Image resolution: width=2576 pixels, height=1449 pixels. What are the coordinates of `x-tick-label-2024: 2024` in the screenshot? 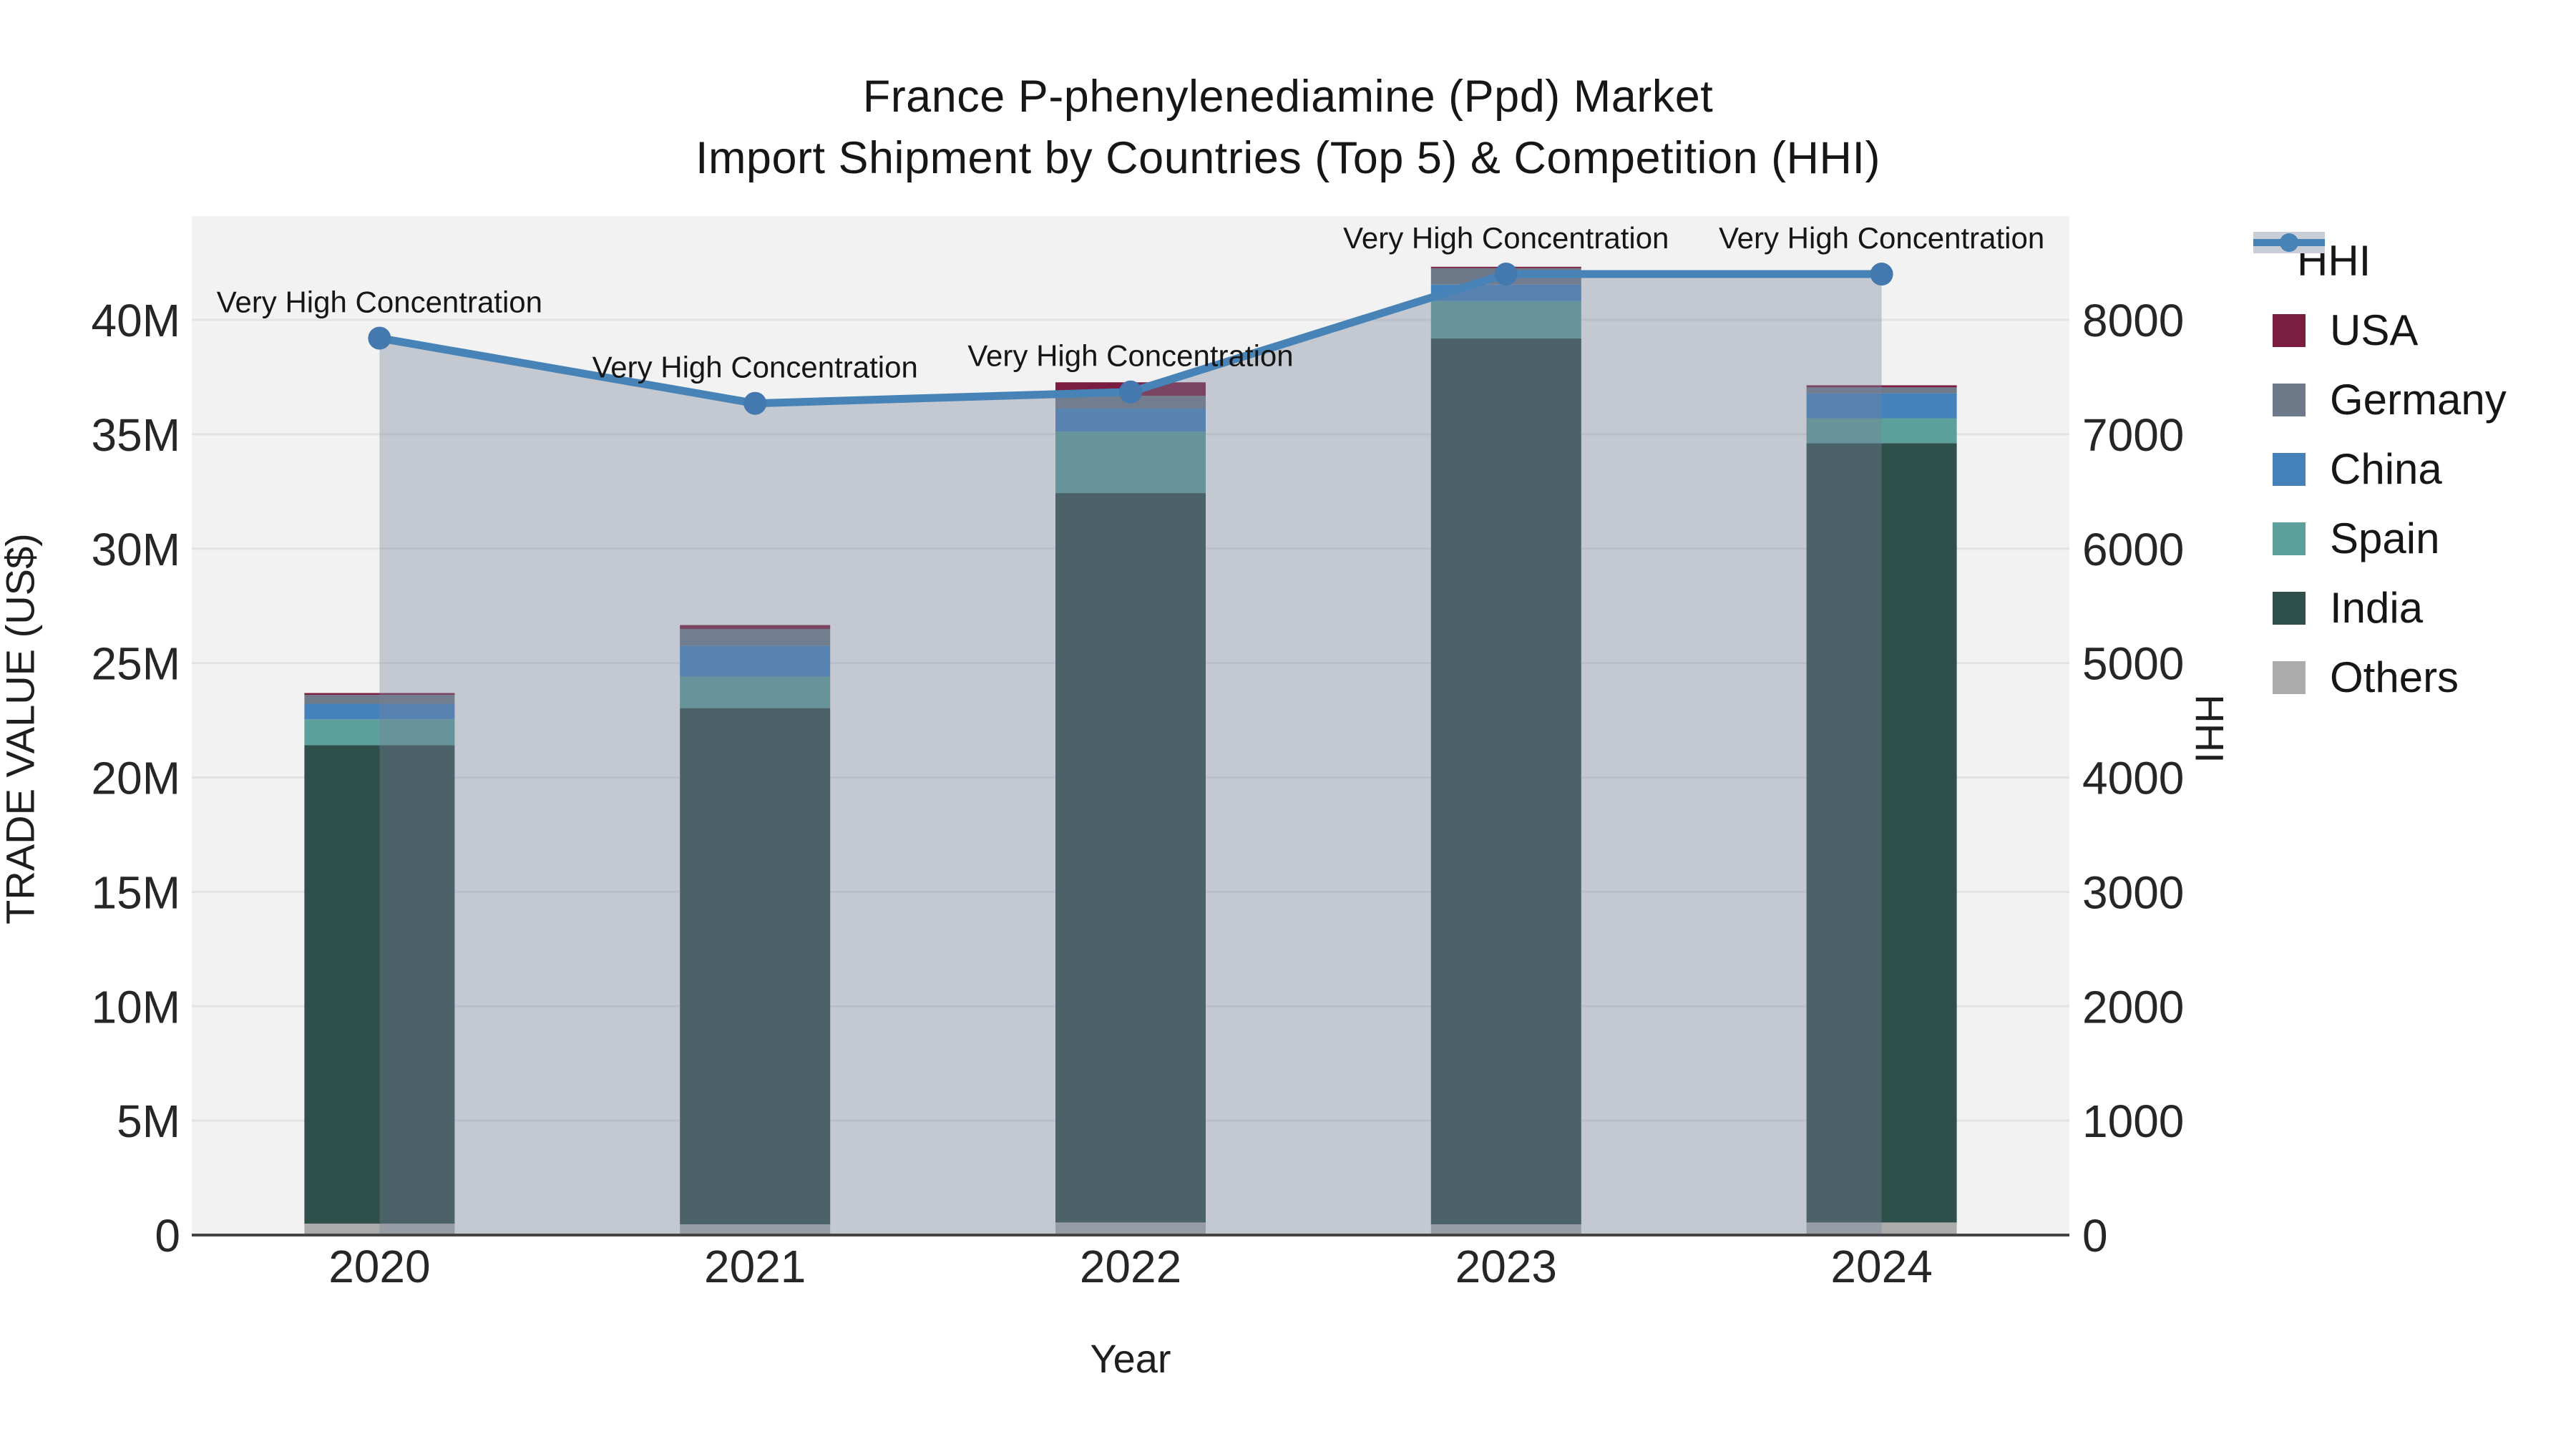 It's located at (1881, 1266).